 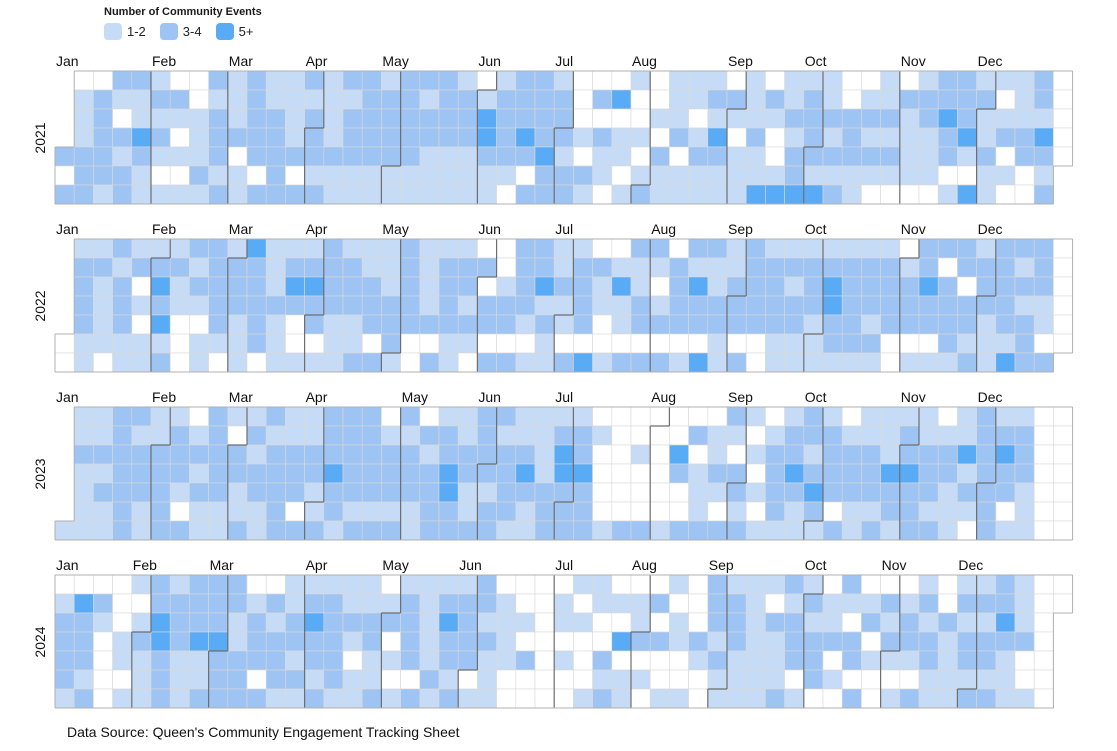 What do you see at coordinates (816, 229) in the screenshot?
I see `month-label-2022-oct: Oct` at bounding box center [816, 229].